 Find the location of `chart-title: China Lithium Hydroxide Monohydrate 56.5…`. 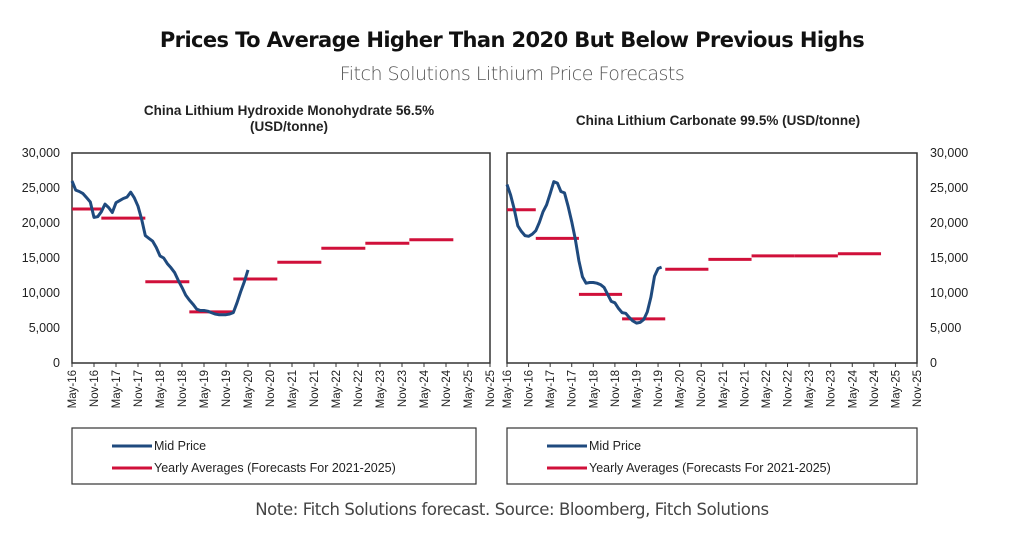

chart-title: China Lithium Hydroxide Monohydrate 56.5… is located at coordinates (289, 110).